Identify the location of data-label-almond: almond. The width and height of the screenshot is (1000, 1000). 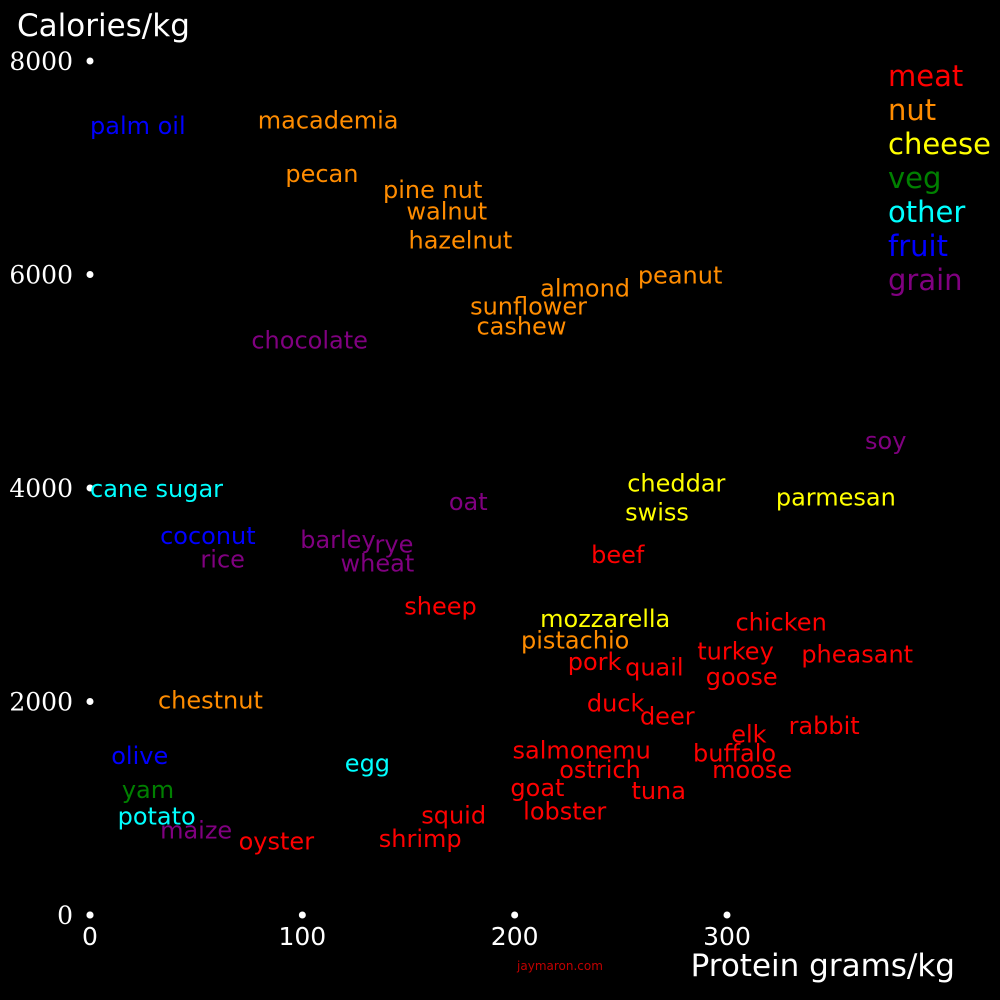
(585, 288).